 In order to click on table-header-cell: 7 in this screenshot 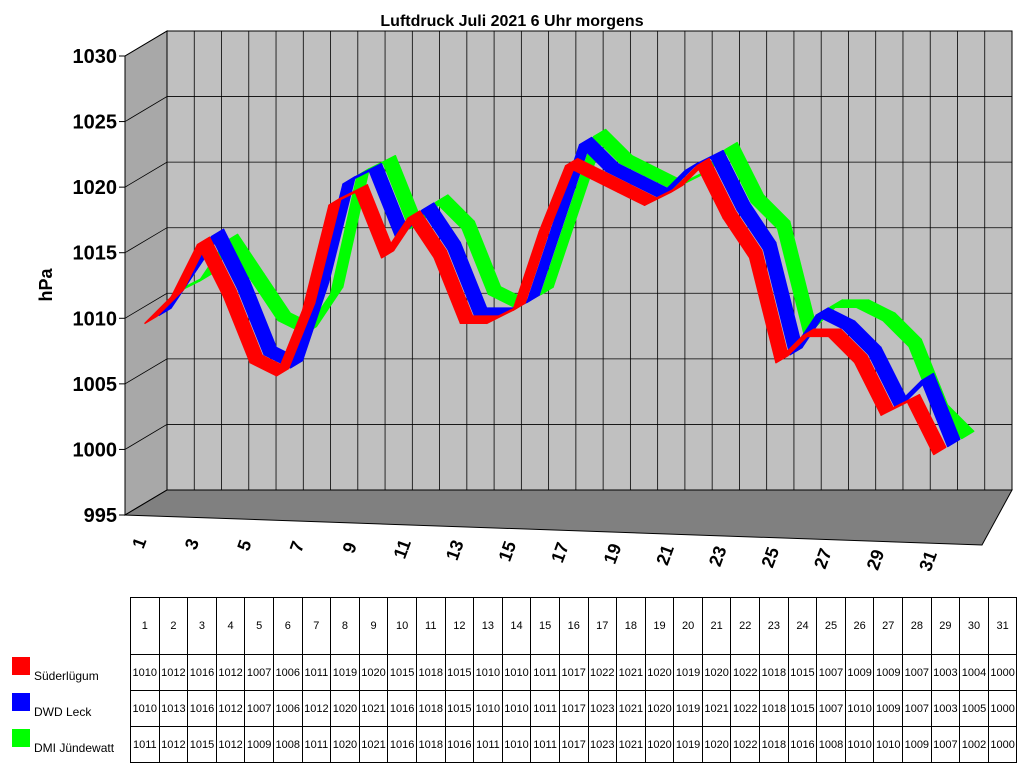, I will do `click(316, 626)`.